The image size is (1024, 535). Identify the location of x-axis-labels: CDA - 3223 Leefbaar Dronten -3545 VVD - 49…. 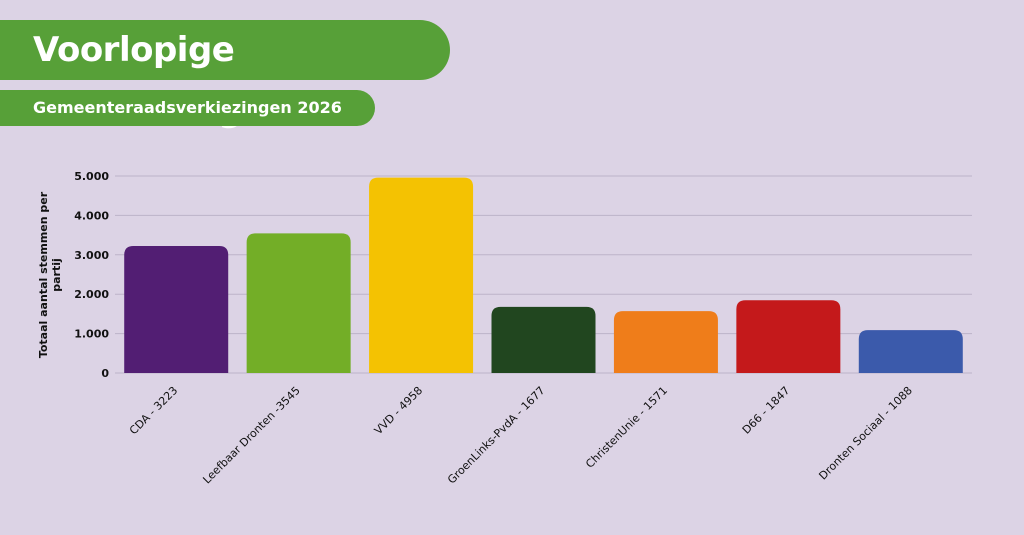
(521, 435).